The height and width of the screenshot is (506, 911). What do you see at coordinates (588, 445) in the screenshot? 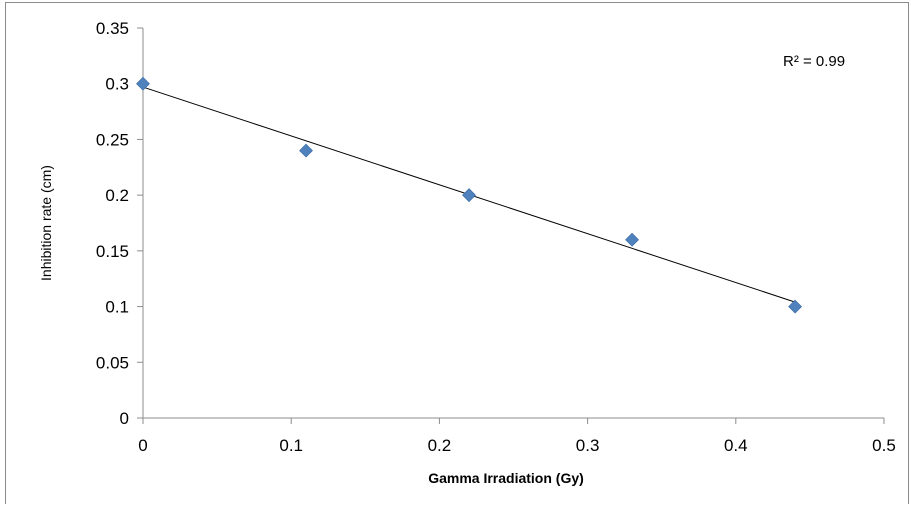
I see `x-tick-label: 0.3` at bounding box center [588, 445].